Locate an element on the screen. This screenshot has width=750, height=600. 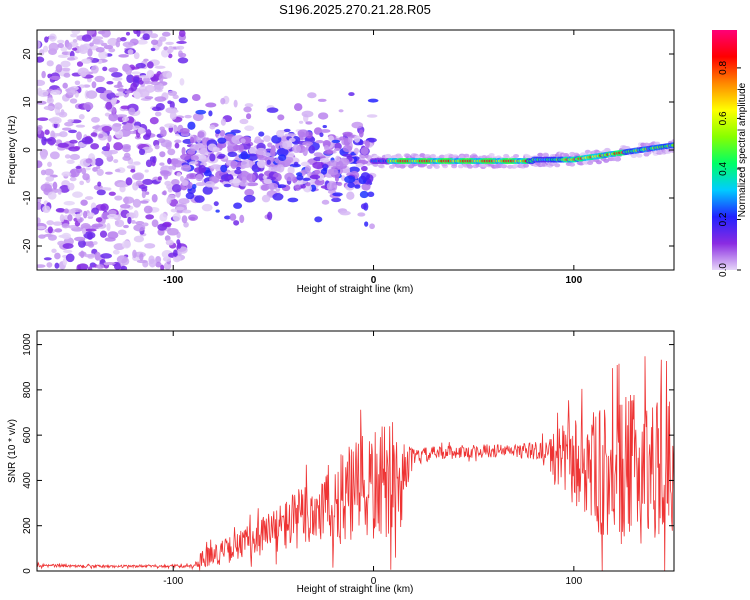
y-tick-label: 0 is located at coordinates (27, 571).